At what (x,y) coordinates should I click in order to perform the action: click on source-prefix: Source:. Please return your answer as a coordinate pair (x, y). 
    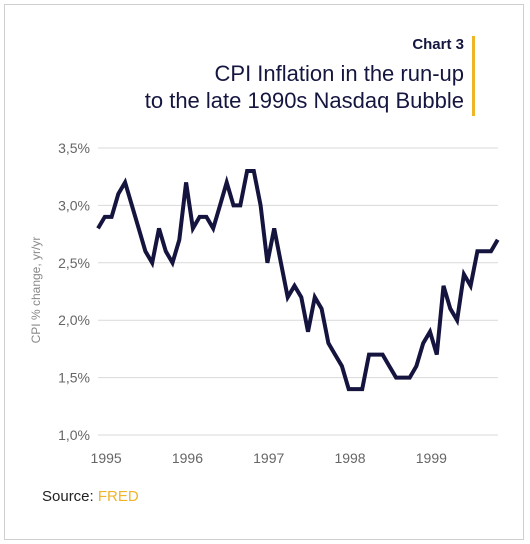
    Looking at the image, I should click on (70, 496).